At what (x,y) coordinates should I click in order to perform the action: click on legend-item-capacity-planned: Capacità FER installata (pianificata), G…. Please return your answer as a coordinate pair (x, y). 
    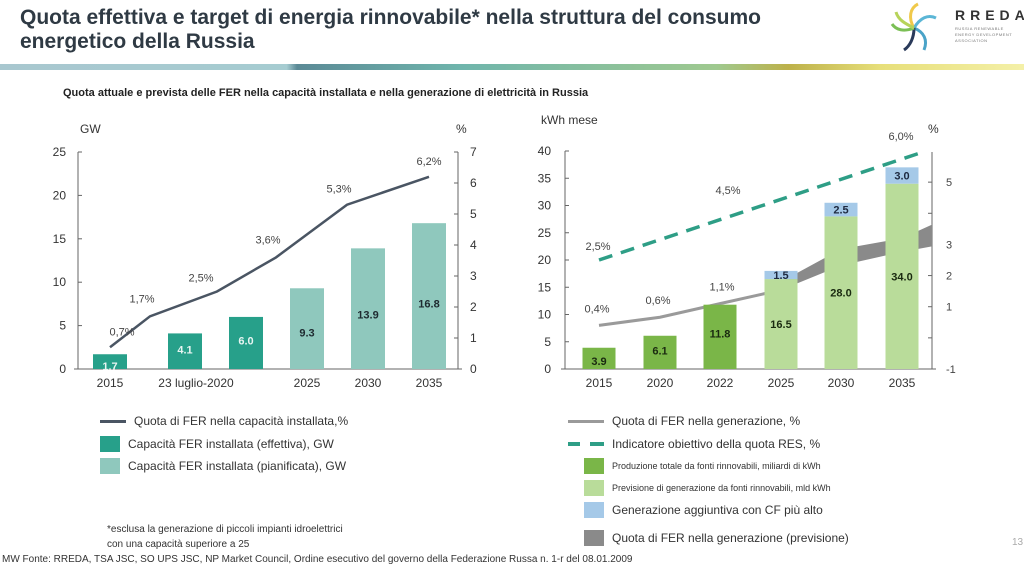
    Looking at the image, I should click on (223, 466).